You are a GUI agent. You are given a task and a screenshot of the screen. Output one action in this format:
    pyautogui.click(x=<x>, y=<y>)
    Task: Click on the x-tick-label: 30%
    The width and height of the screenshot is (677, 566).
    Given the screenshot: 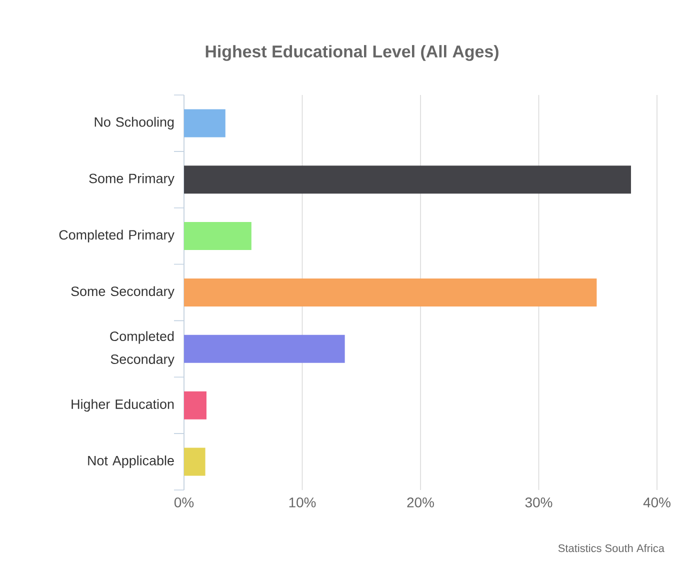 What is the action you would take?
    pyautogui.click(x=538, y=502)
    